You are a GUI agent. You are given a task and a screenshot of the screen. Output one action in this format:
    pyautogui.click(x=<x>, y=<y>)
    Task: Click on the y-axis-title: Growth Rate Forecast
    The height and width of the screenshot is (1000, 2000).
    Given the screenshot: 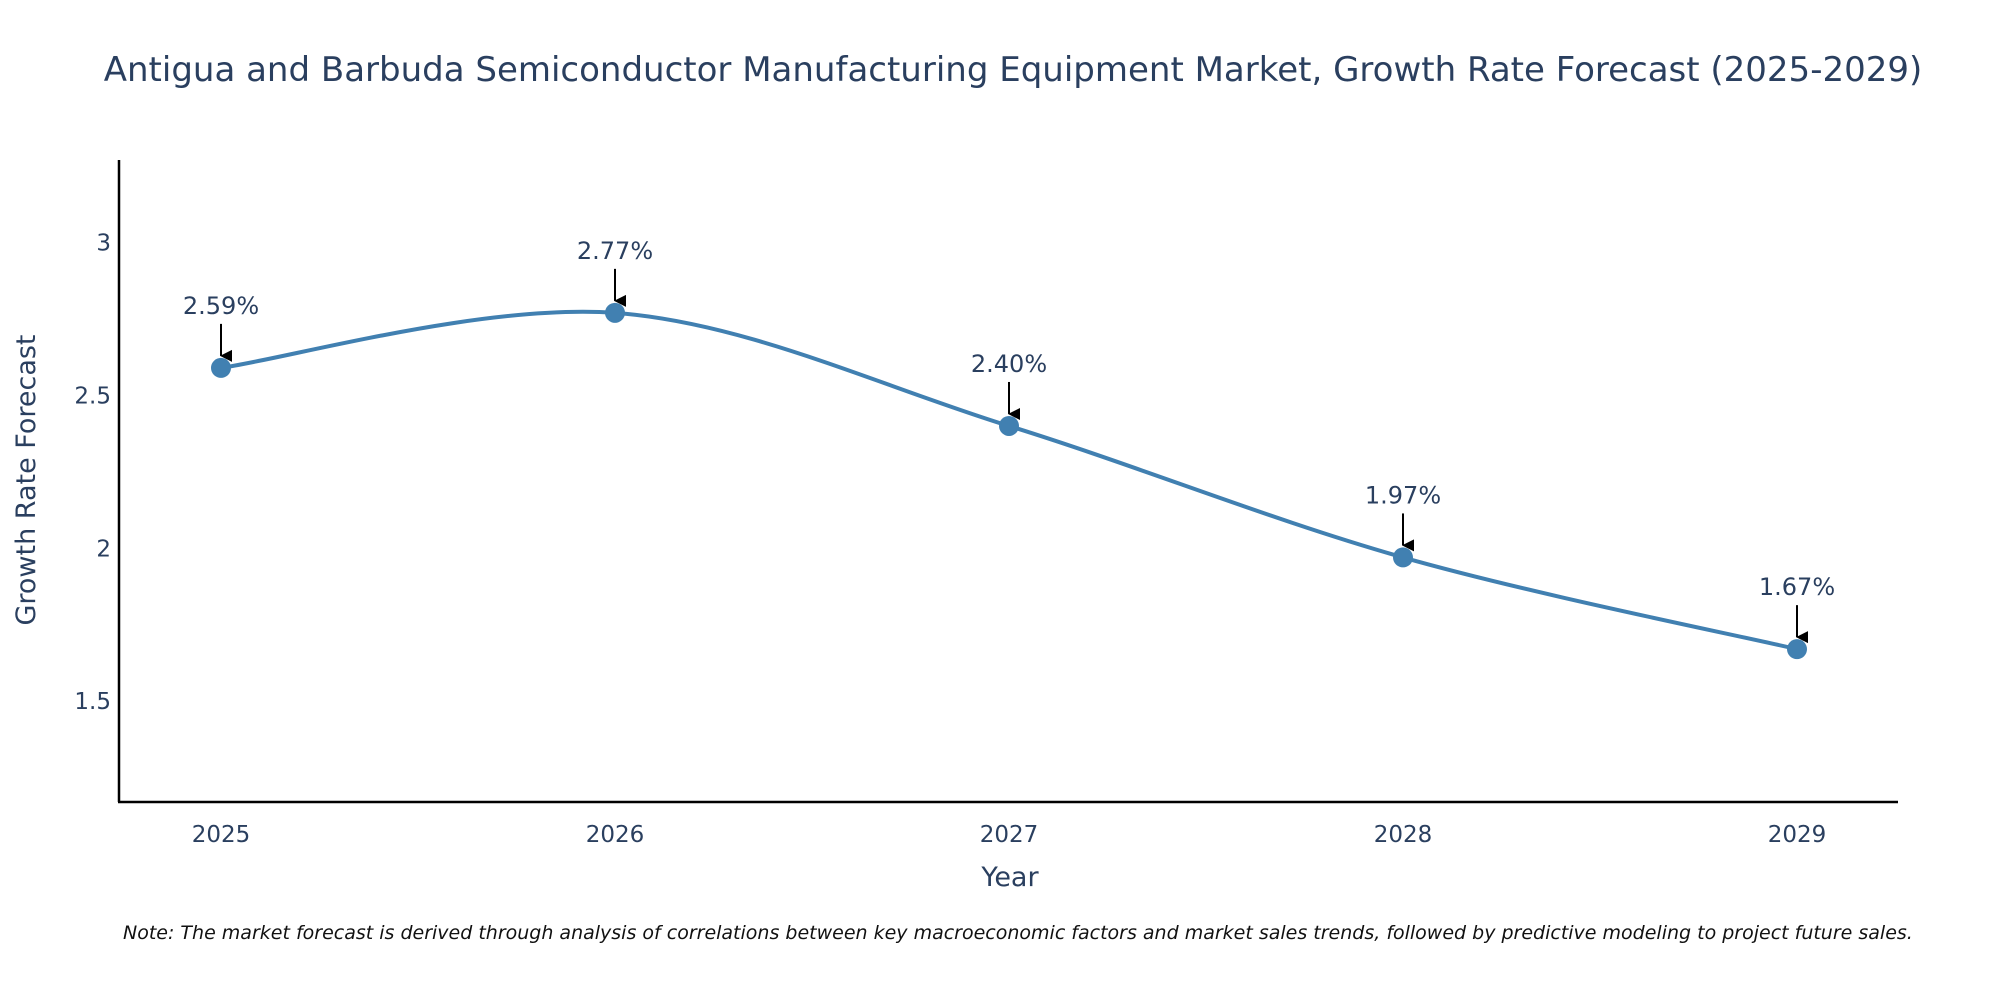 What is the action you would take?
    pyautogui.click(x=26, y=479)
    